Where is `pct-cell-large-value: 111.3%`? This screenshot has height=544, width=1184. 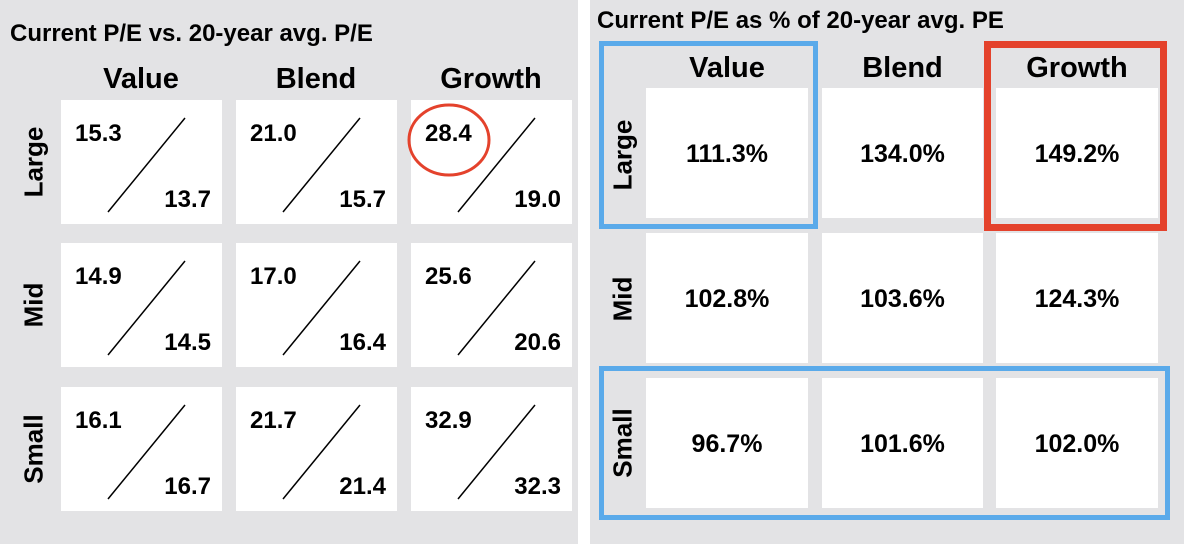
pct-cell-large-value: 111.3% is located at coordinates (727, 153).